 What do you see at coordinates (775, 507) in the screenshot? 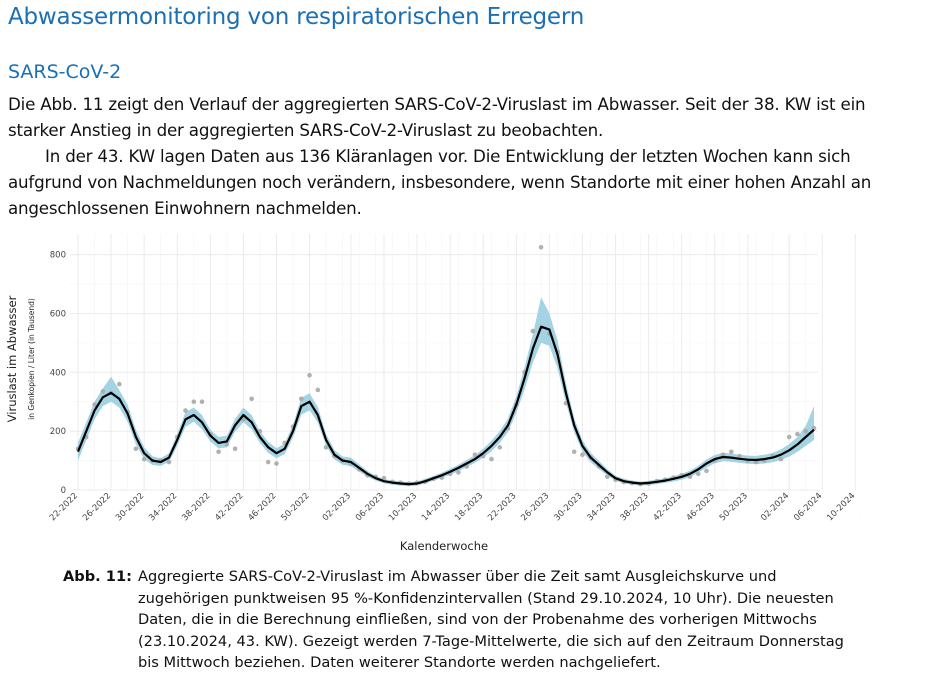
I see `x-tick-label: 02-2024` at bounding box center [775, 507].